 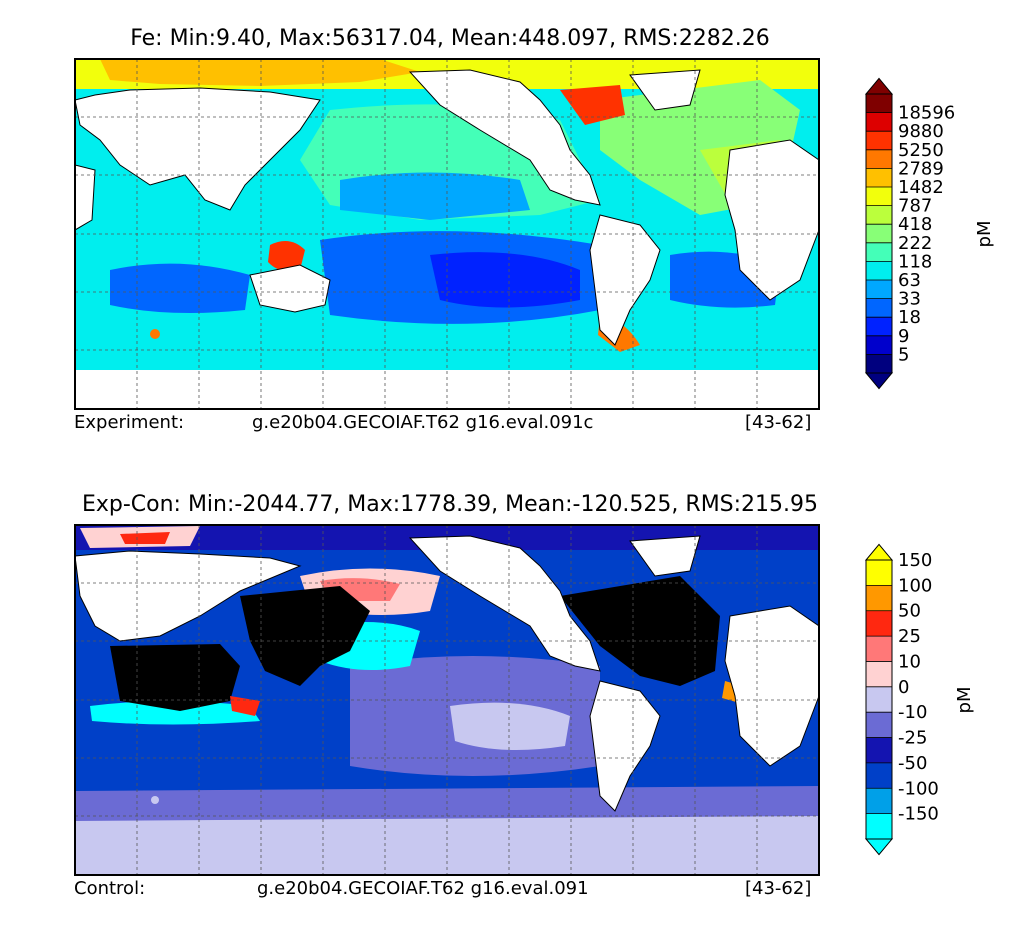 I want to click on cbar-0-tick-label: 118, so click(x=915, y=261).